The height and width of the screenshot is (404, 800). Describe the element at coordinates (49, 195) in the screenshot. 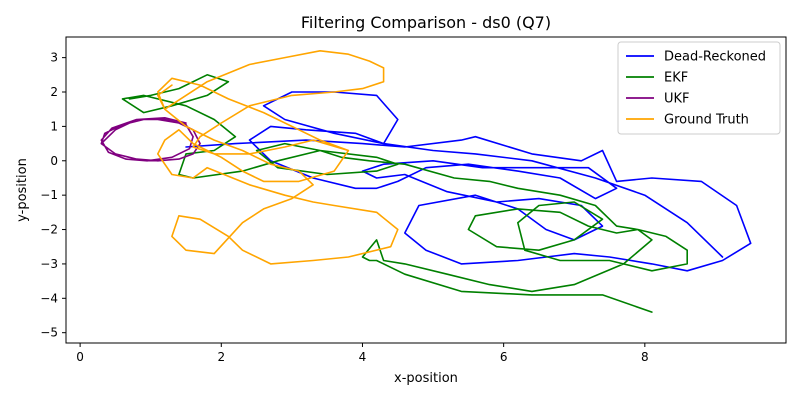

I see `y-tick-label: −1` at that location.